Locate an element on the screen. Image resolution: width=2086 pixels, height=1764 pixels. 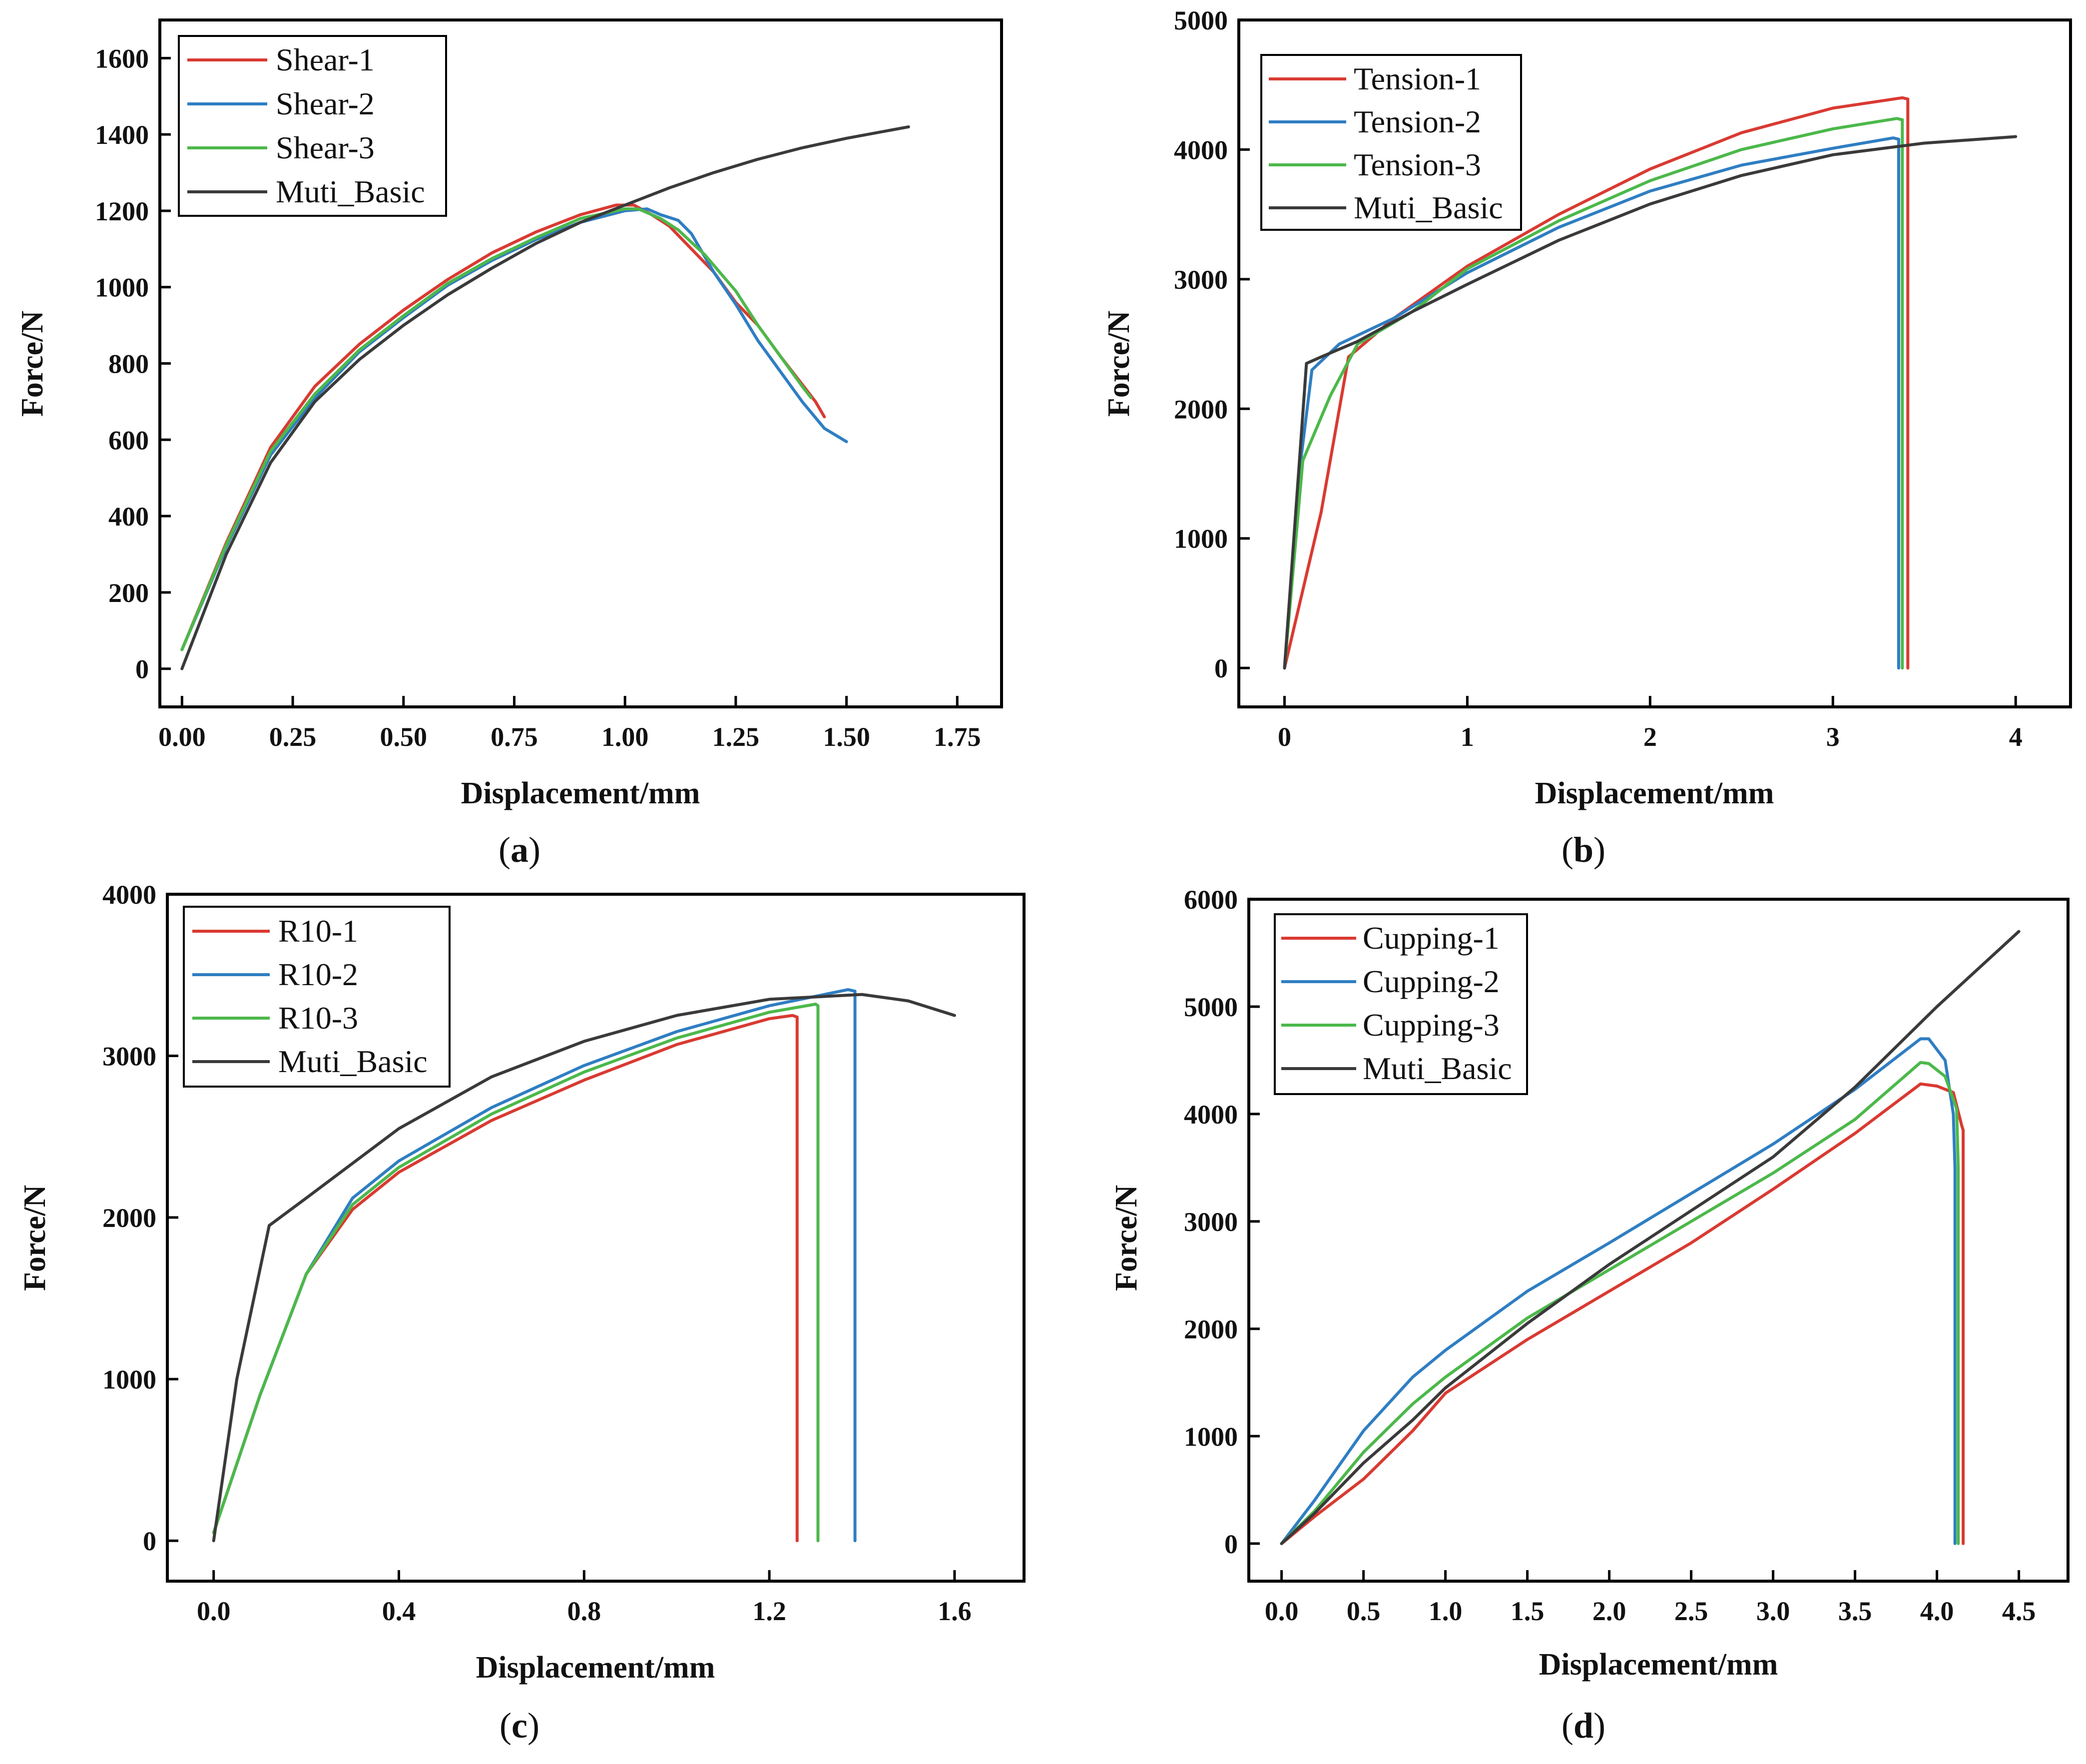
panel-c-legend-label-3: R10-3 is located at coordinates (318, 1018).